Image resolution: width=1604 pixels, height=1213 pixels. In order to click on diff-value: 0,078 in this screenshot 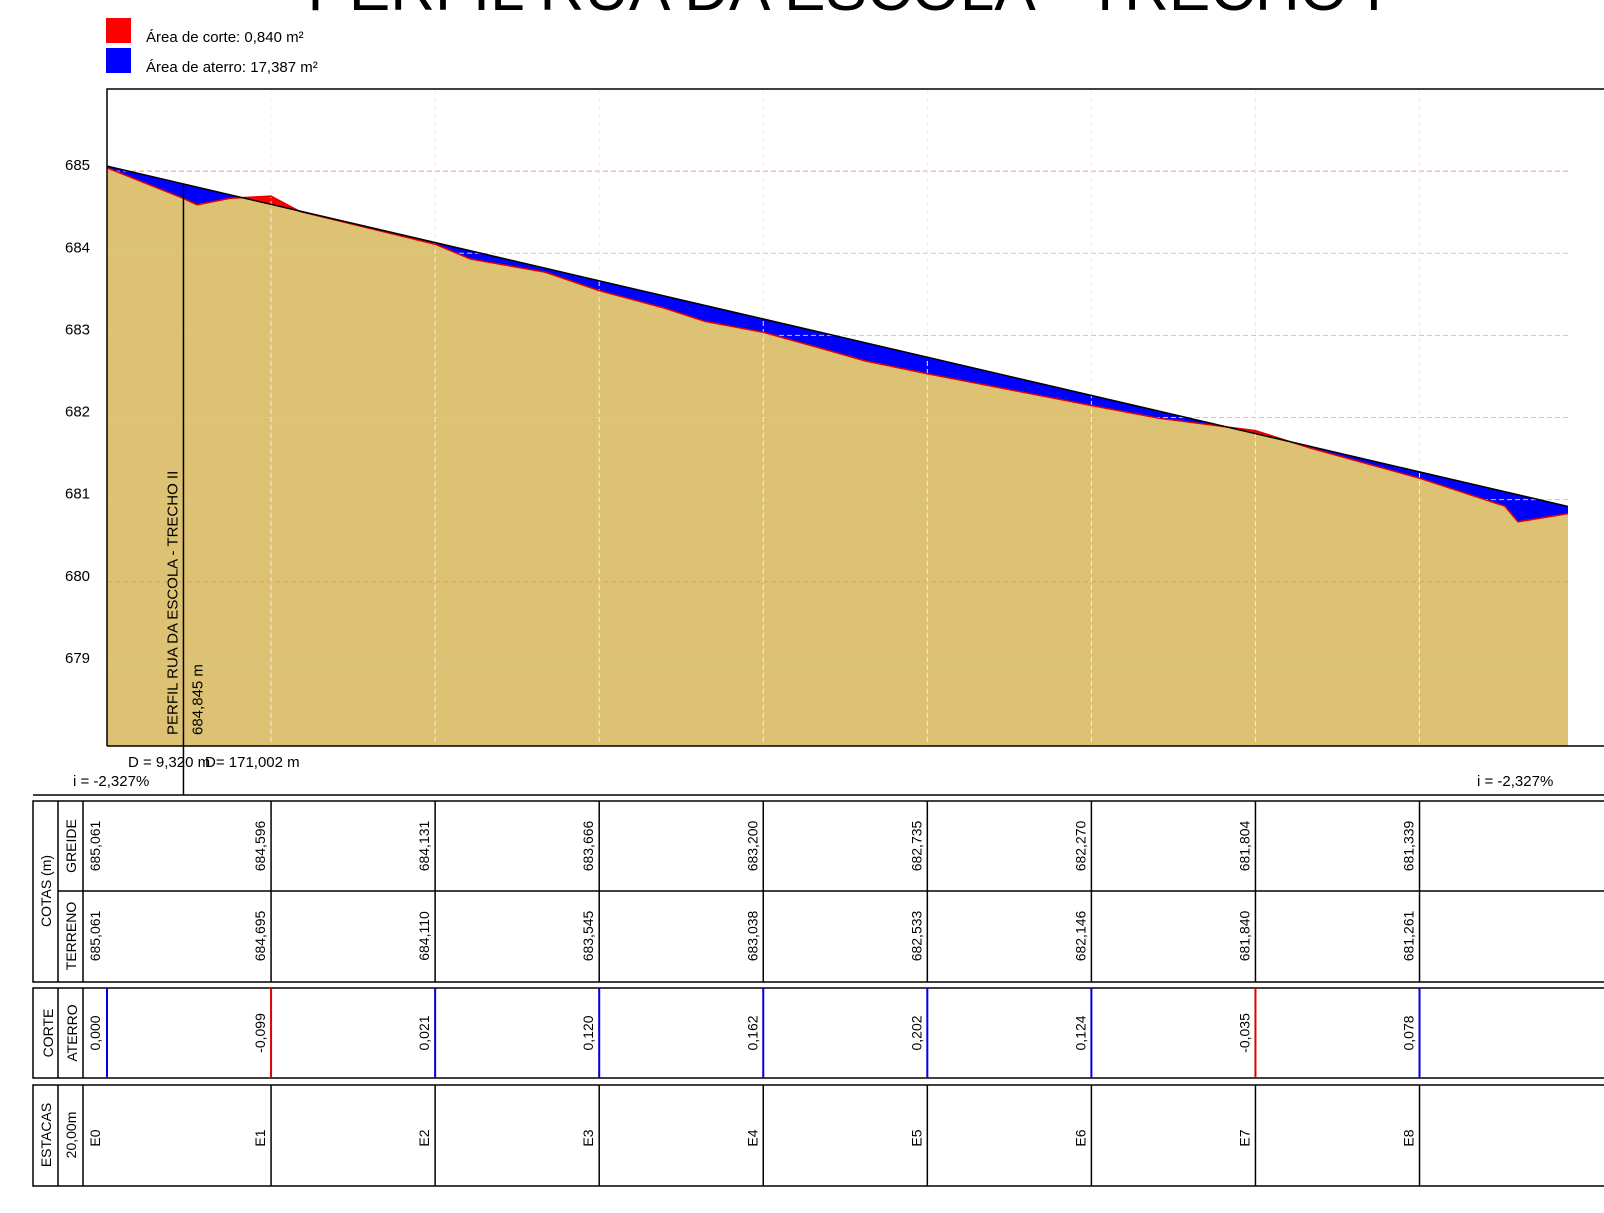, I will do `click(1409, 1032)`.